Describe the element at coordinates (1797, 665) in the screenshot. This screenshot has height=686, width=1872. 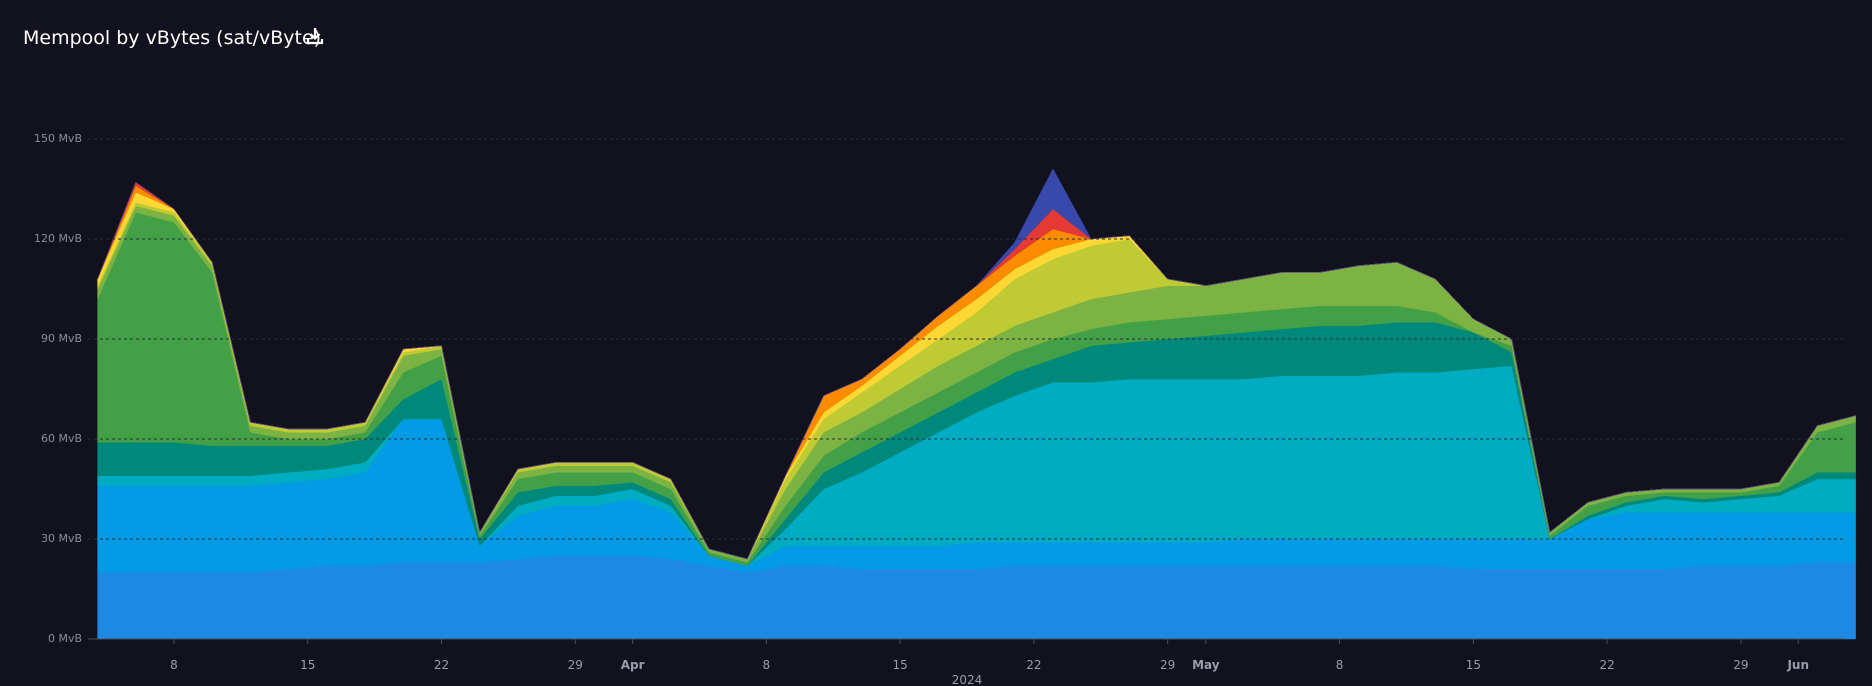
I see `x-tick-label: Jun` at that location.